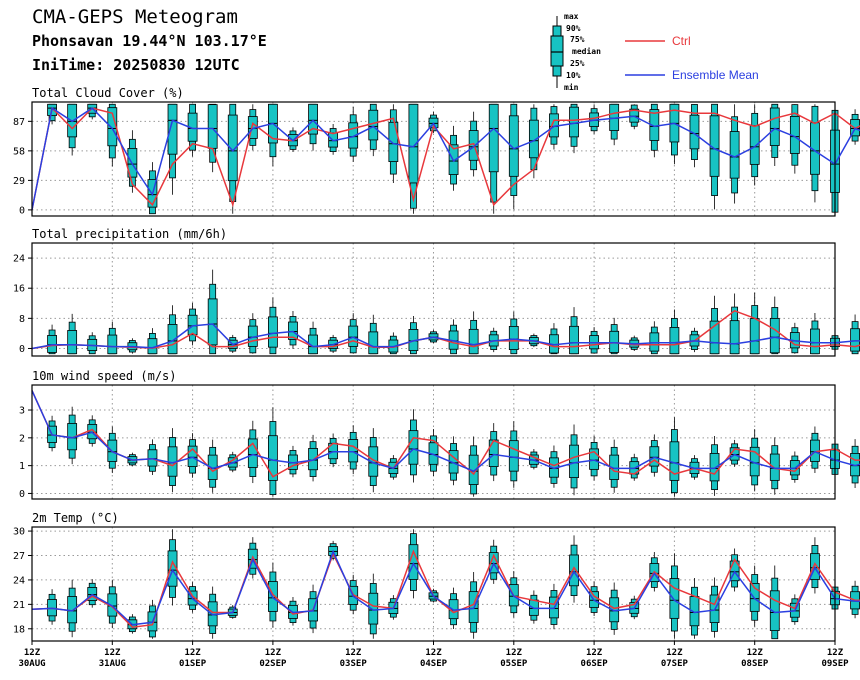  Describe the element at coordinates (755, 664) in the screenshot. I see `xtick-date-label: 08SEP` at that location.